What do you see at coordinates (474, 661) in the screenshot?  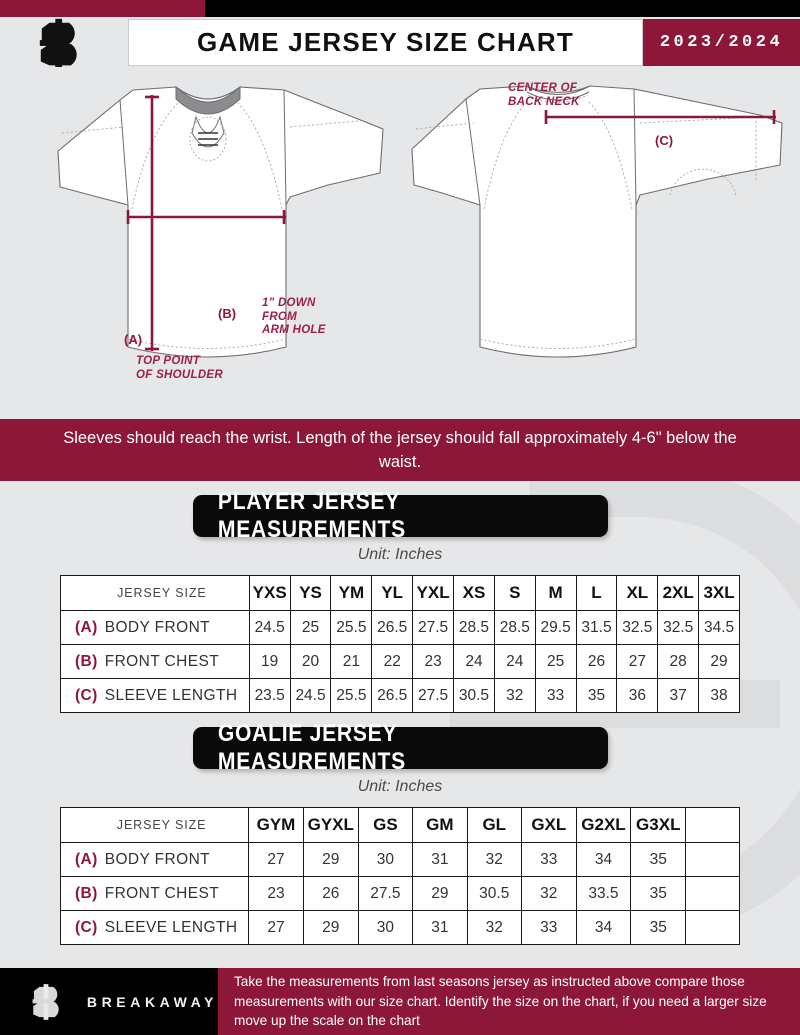 I see `measurement-cell: 24` at bounding box center [474, 661].